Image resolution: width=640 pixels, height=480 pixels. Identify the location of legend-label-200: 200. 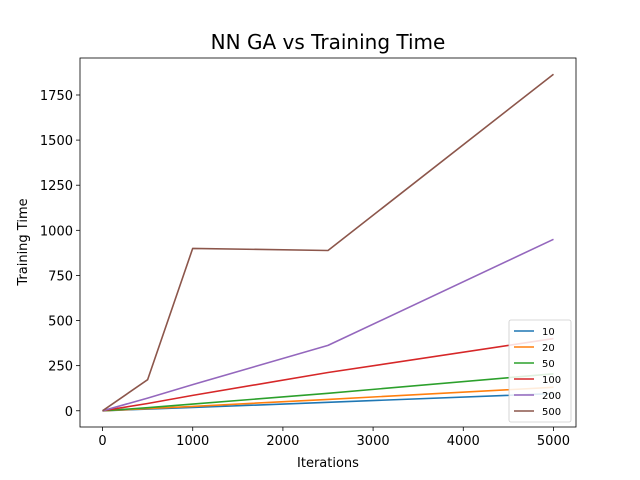
(551, 396).